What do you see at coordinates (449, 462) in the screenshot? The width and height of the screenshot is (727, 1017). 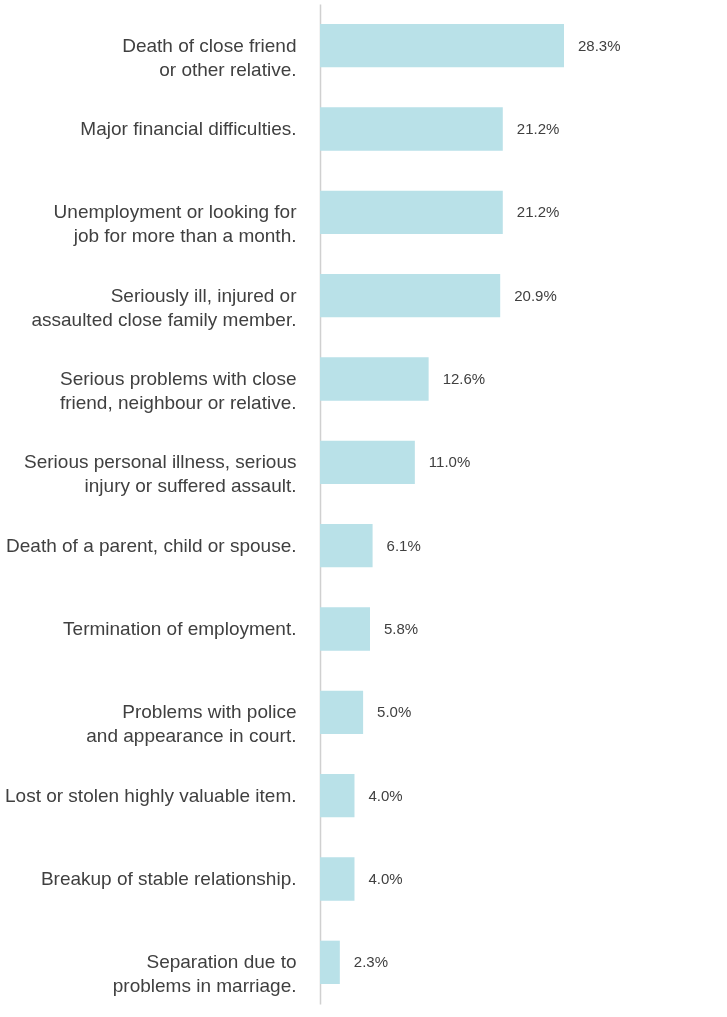 I see `data-label: 11.0%` at bounding box center [449, 462].